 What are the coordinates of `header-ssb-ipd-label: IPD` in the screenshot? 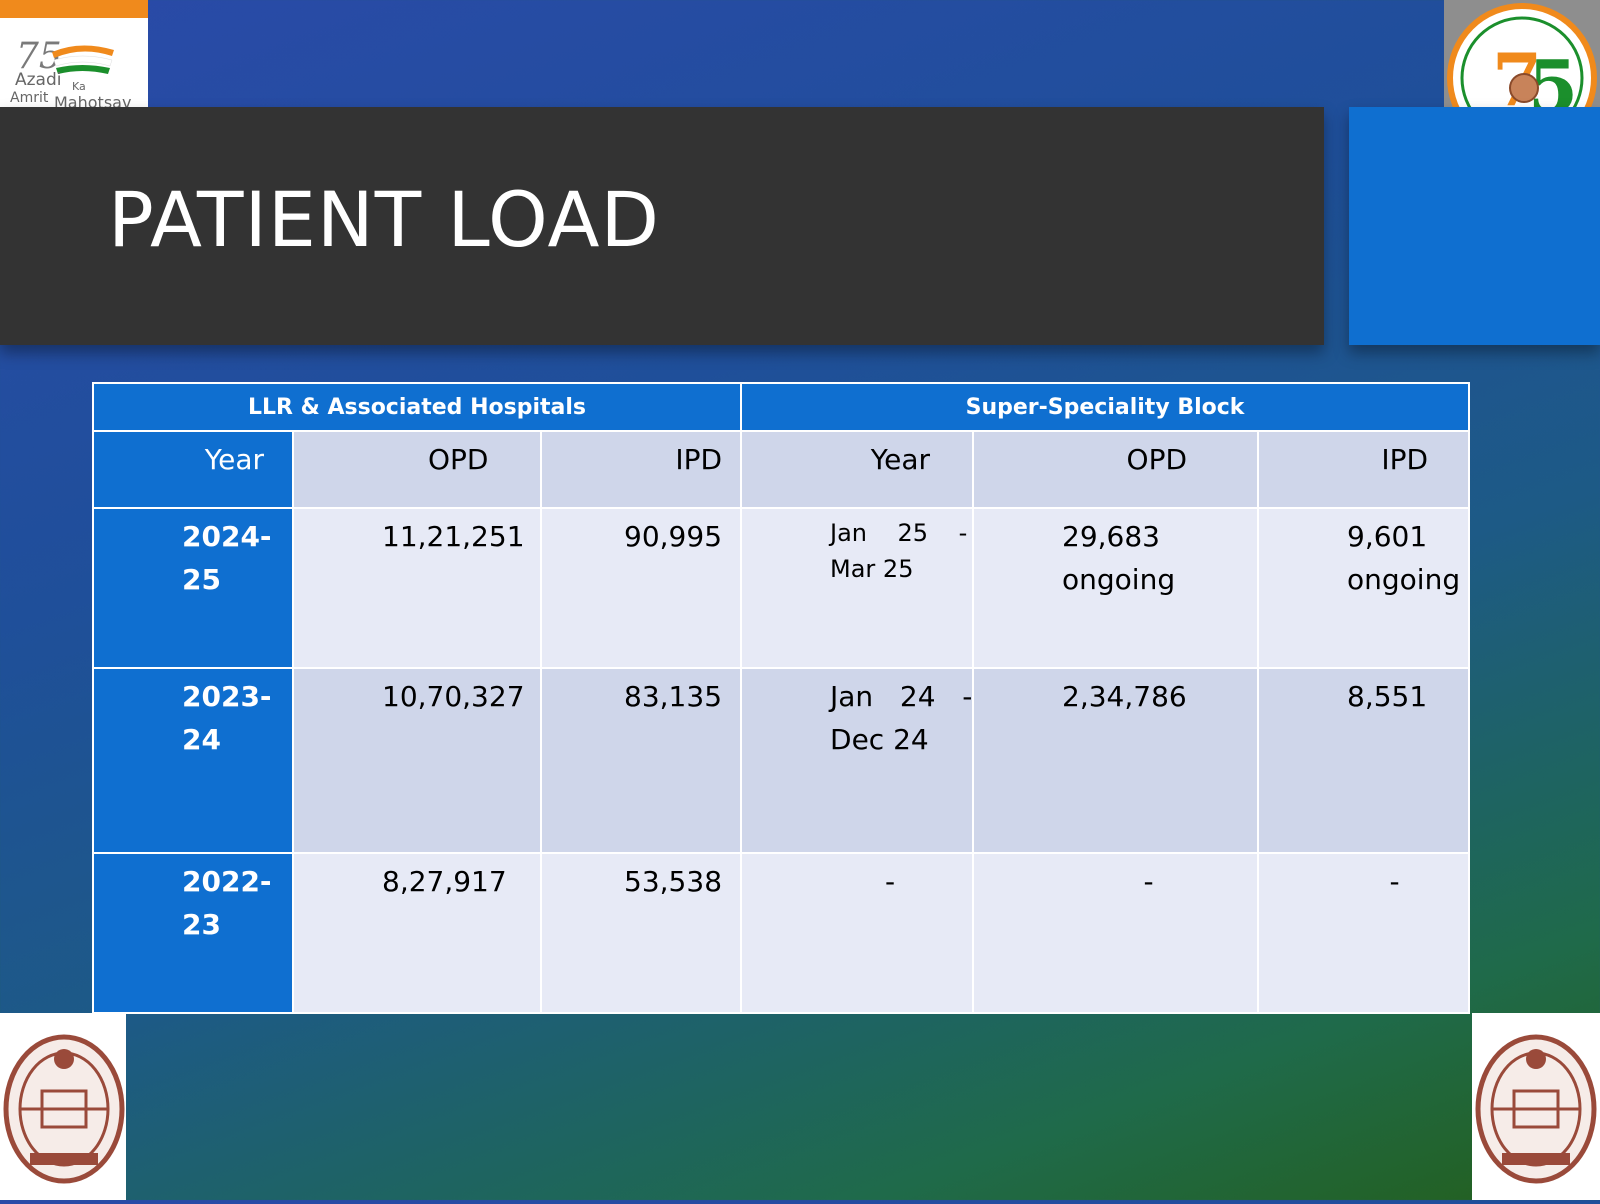 It's located at (1405, 460).